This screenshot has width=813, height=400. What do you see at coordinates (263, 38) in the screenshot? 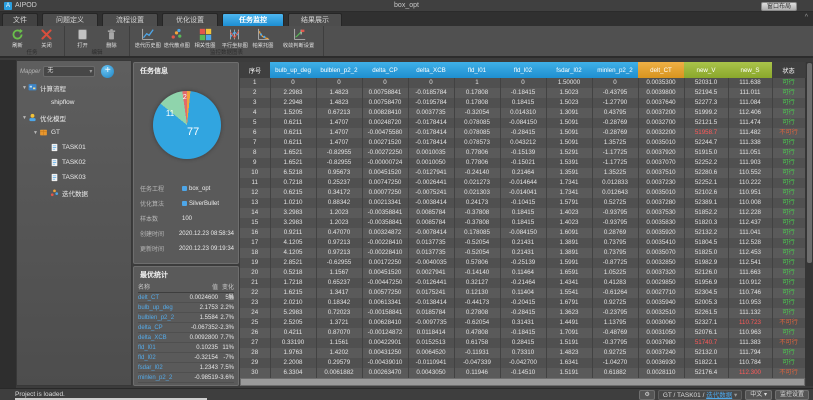
I see `ribbon-button: 帕累托图` at bounding box center [263, 38].